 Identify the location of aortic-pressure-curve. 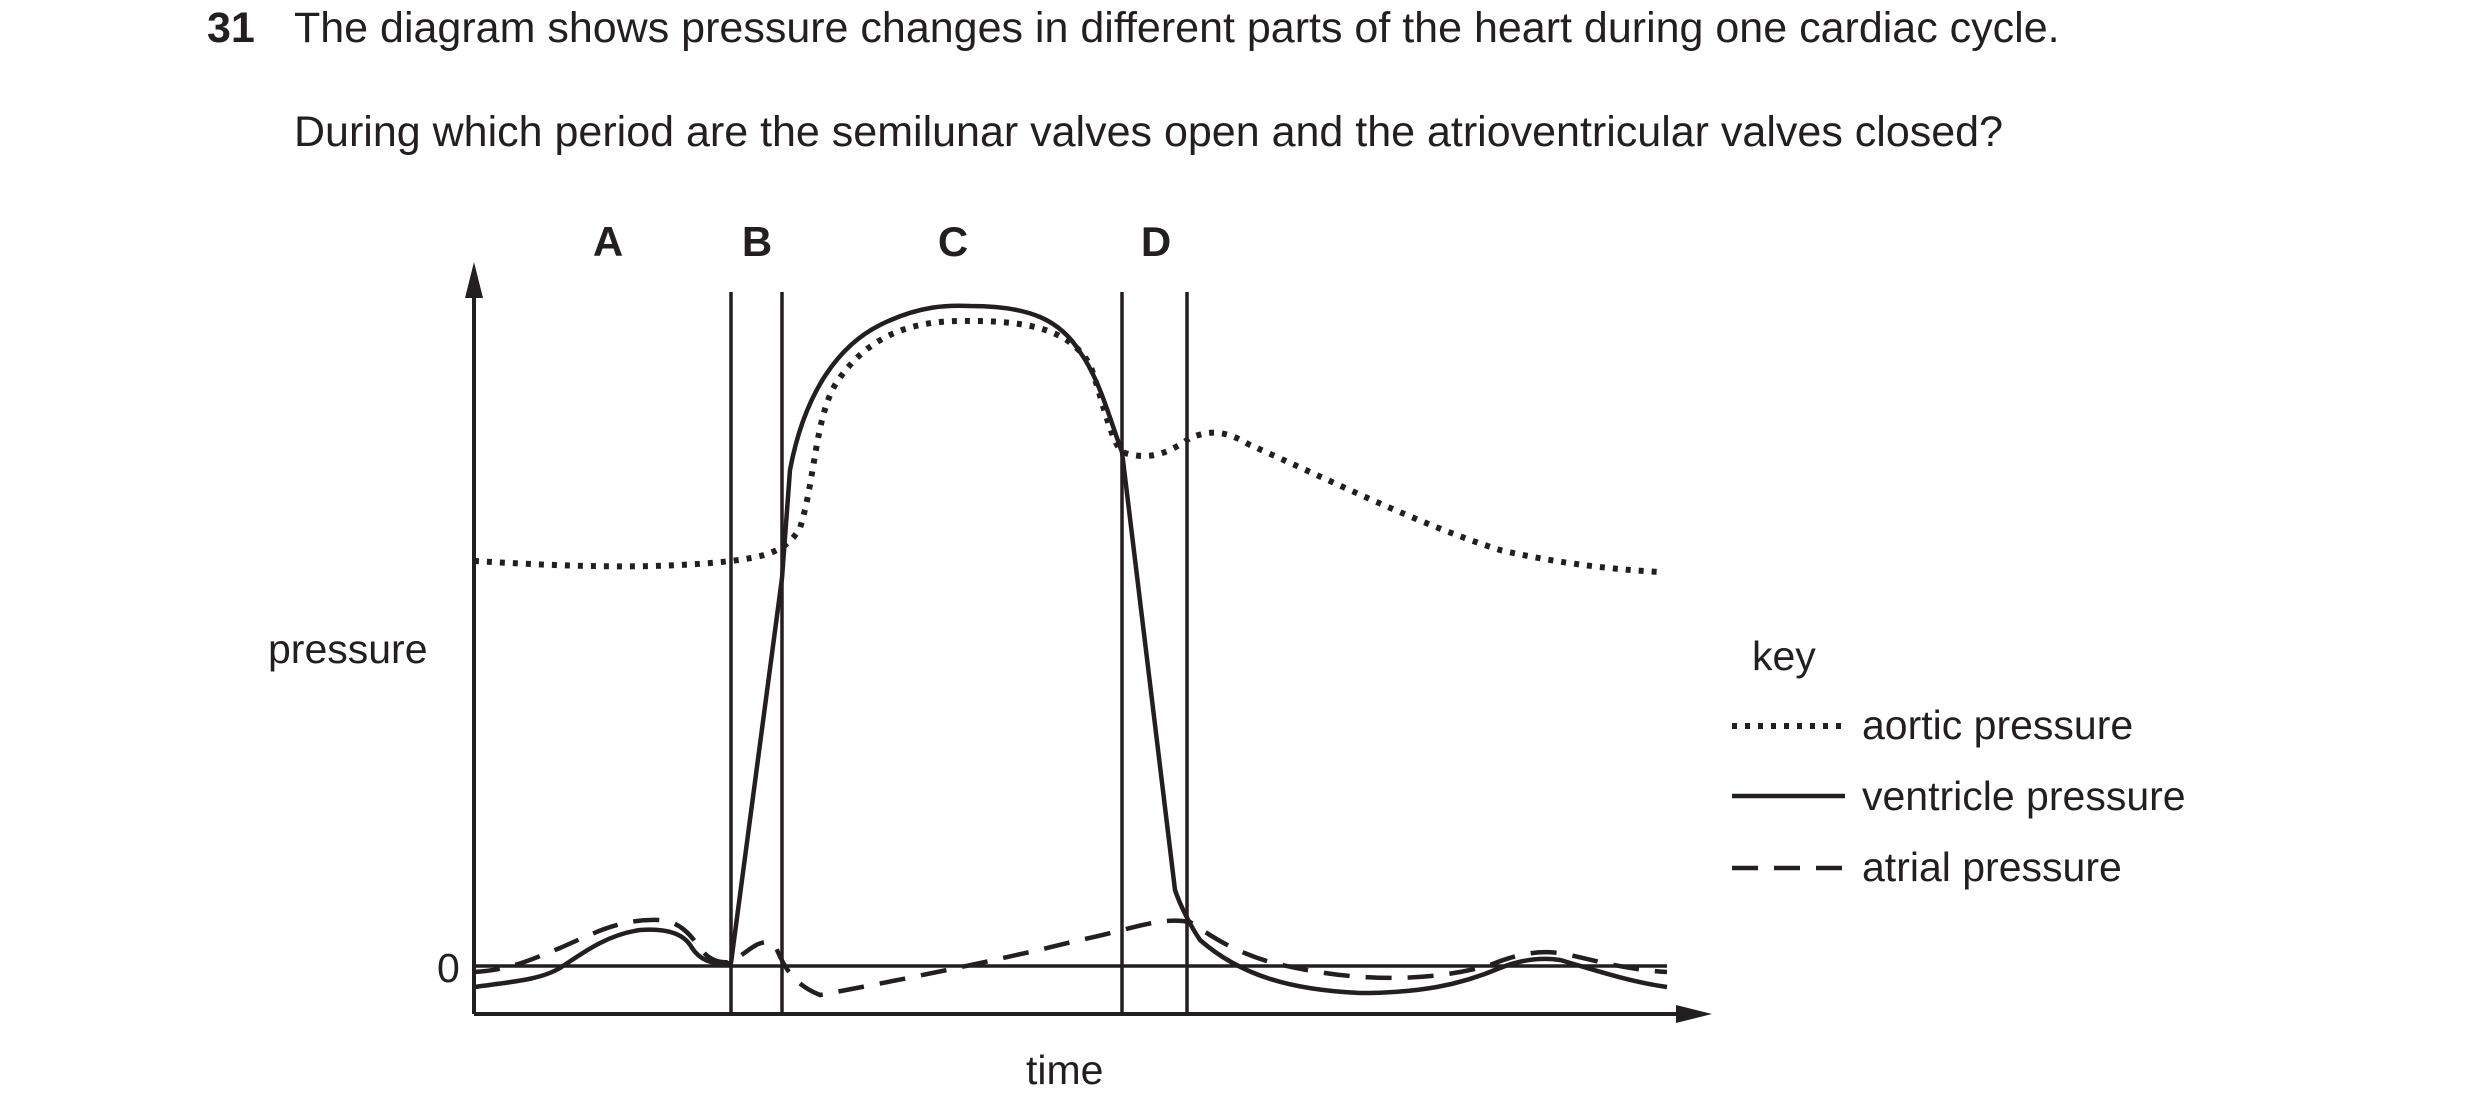
(1067, 446).